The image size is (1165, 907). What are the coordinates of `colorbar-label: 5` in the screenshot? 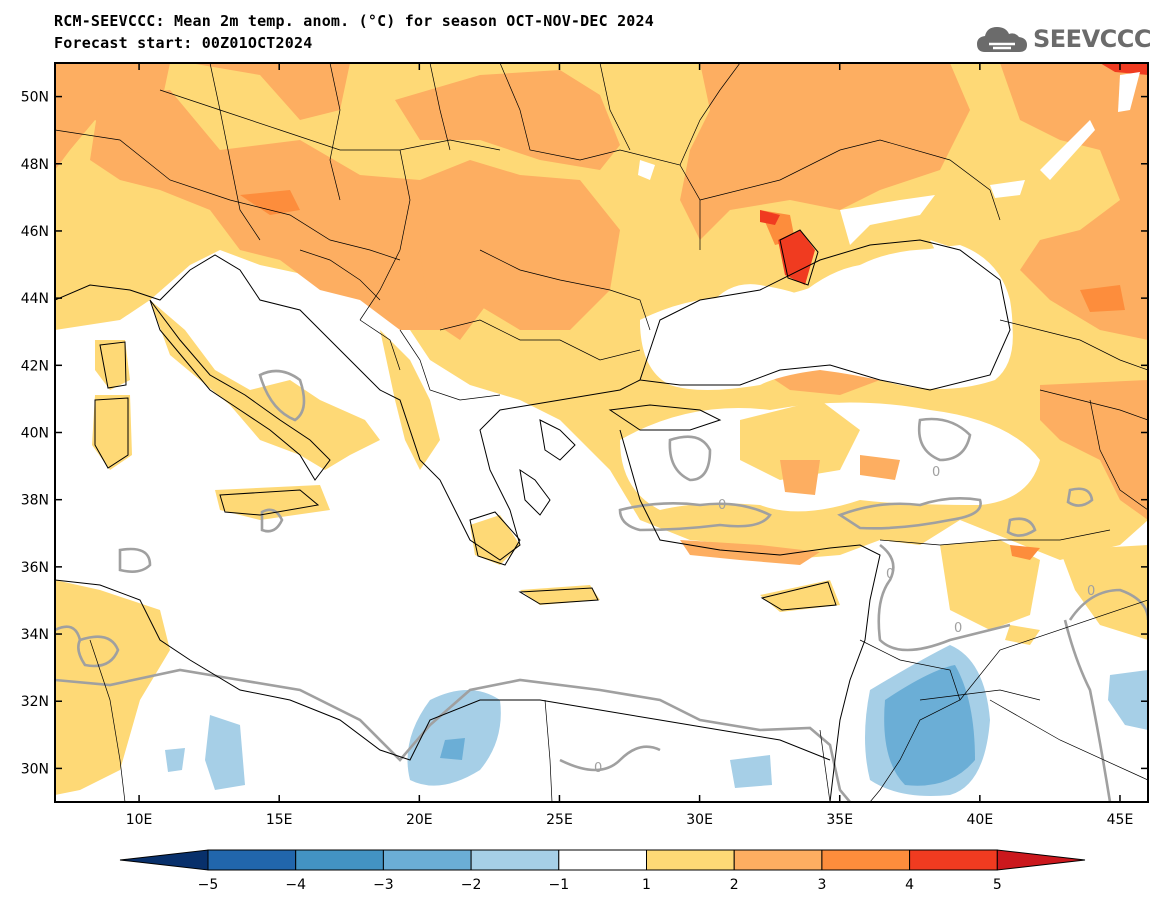 It's located at (997, 885).